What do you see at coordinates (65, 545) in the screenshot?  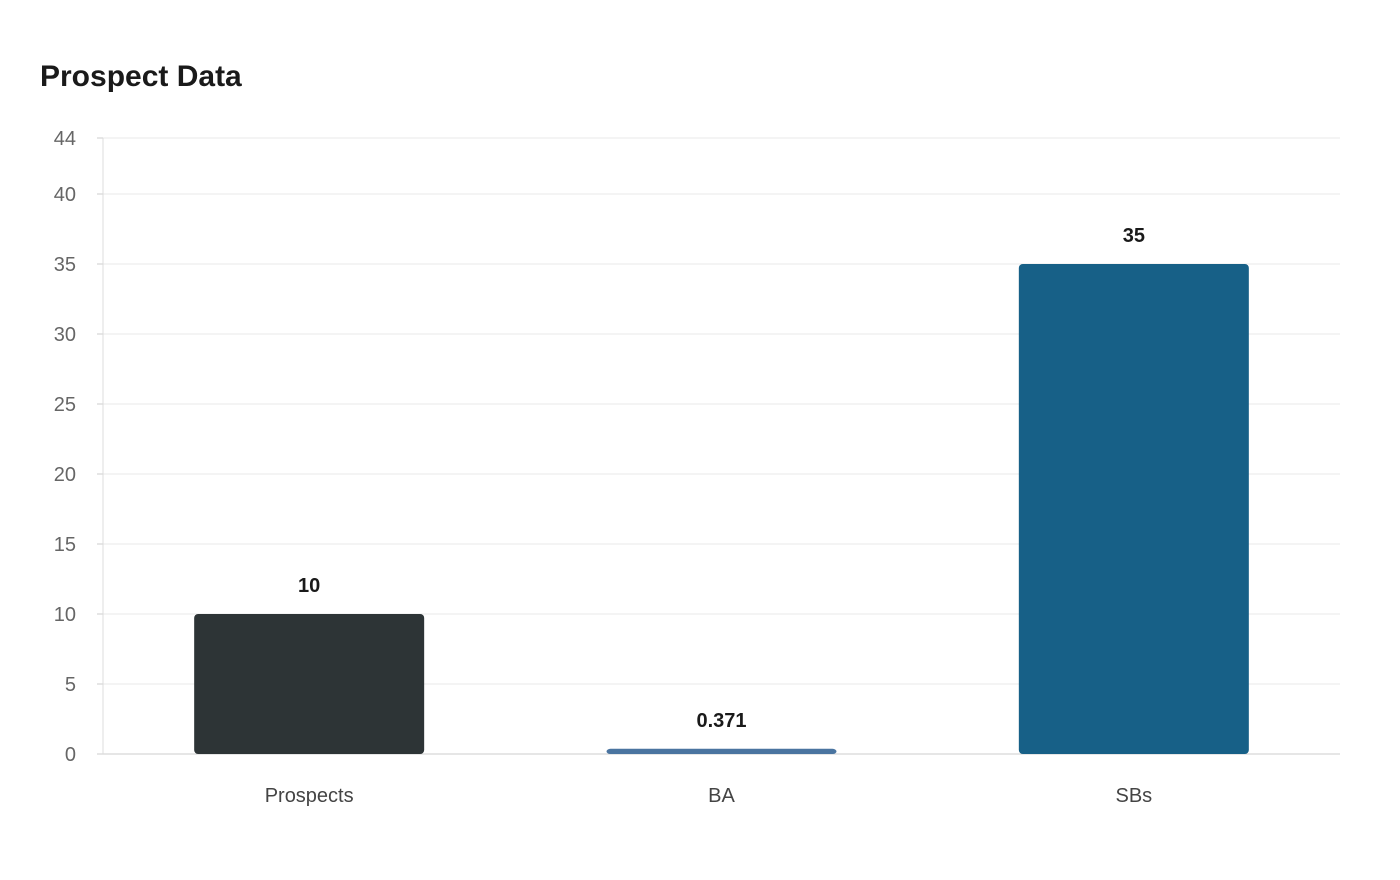 I see `y-tick-label: 15` at bounding box center [65, 545].